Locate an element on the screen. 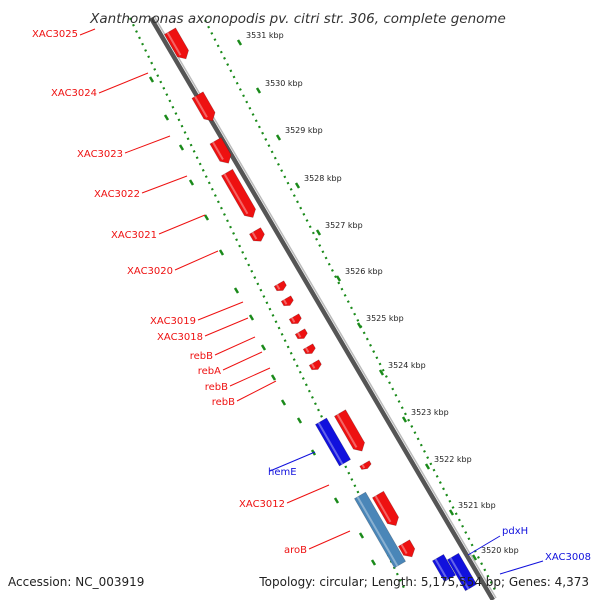 This screenshot has height=600, width=600. gene-label: XAC3012 is located at coordinates (262, 504).